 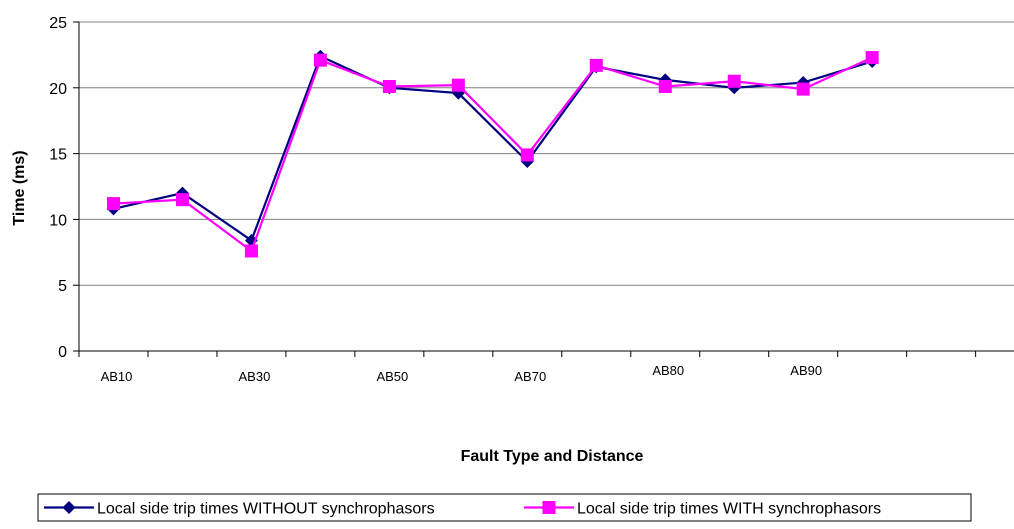 What do you see at coordinates (117, 376) in the screenshot?
I see `x-tick-label: AB10` at bounding box center [117, 376].